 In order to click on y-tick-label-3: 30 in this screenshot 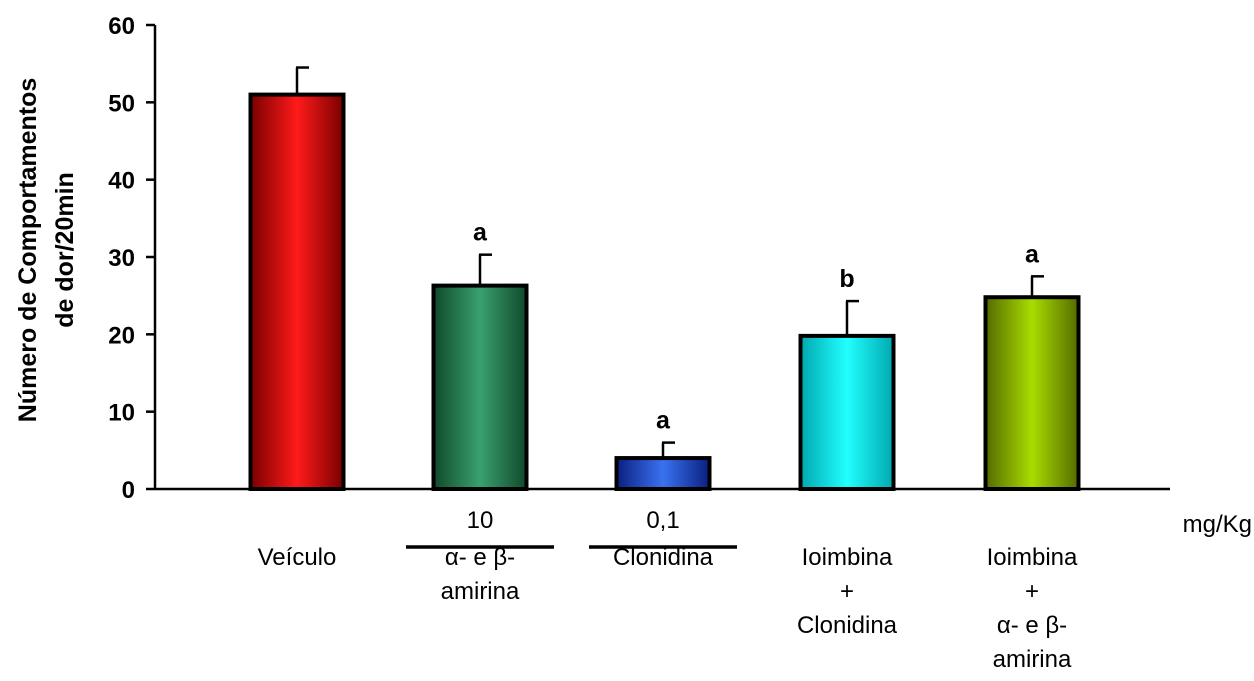, I will do `click(121, 258)`.